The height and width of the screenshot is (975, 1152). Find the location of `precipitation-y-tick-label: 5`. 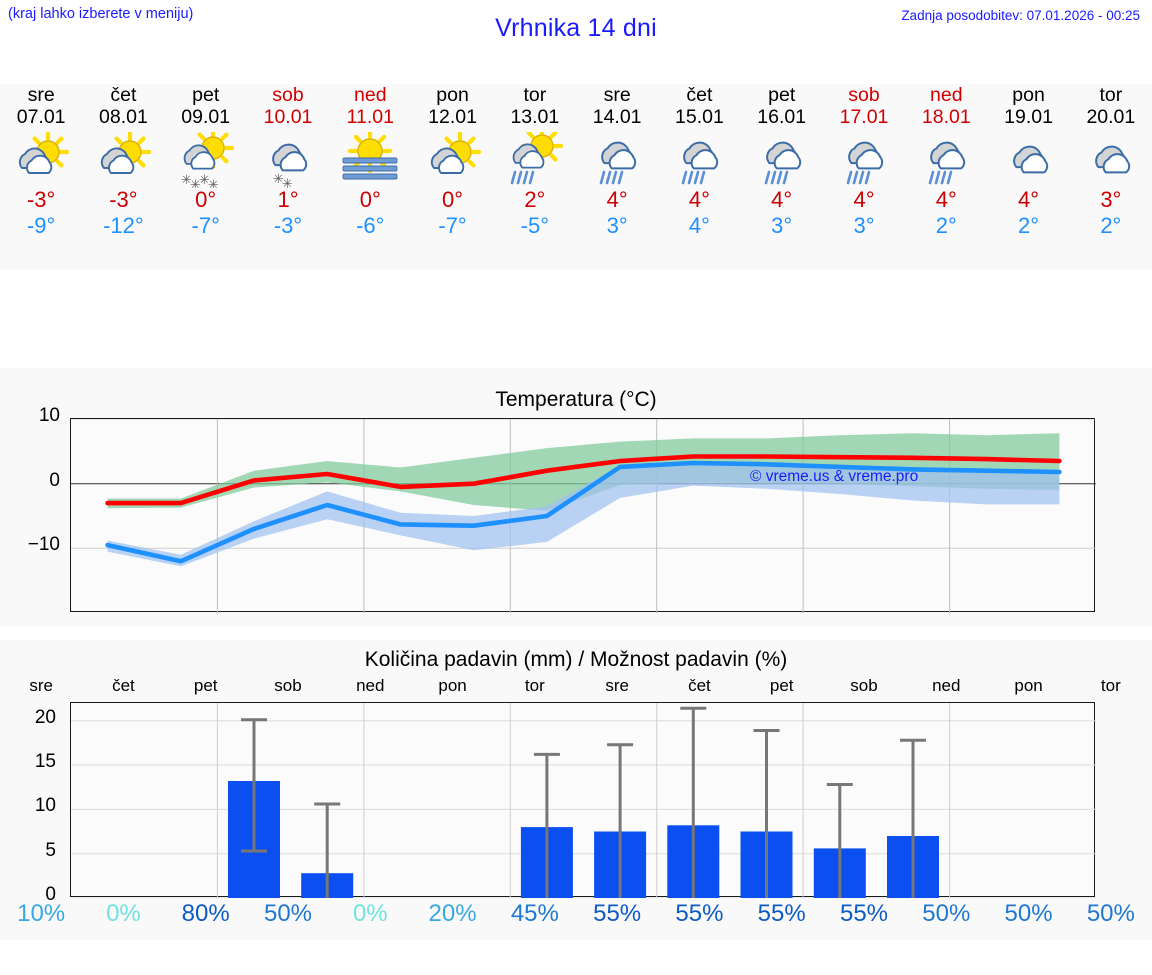

precipitation-y-tick-label: 5 is located at coordinates (50, 850).